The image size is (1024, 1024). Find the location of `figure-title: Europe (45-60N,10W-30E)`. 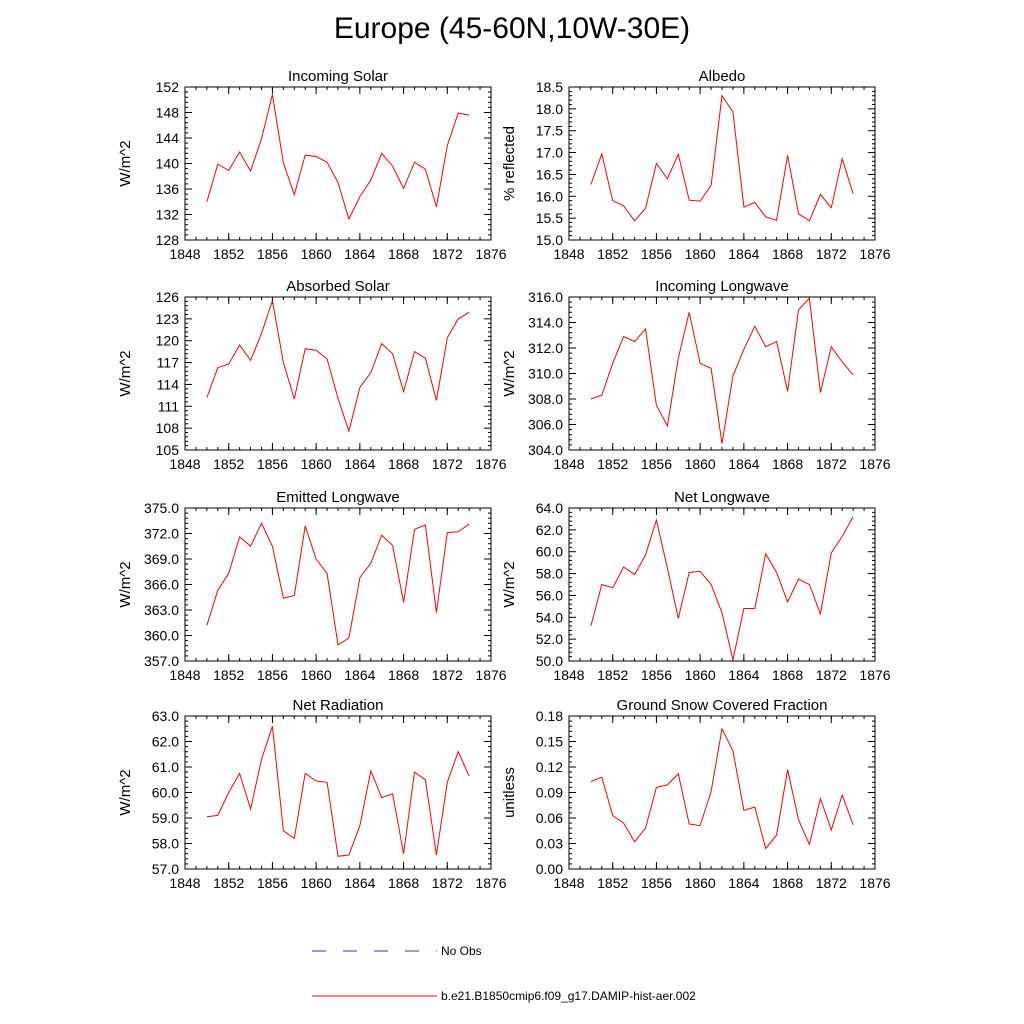

figure-title: Europe (45-60N,10W-30E) is located at coordinates (512, 28).